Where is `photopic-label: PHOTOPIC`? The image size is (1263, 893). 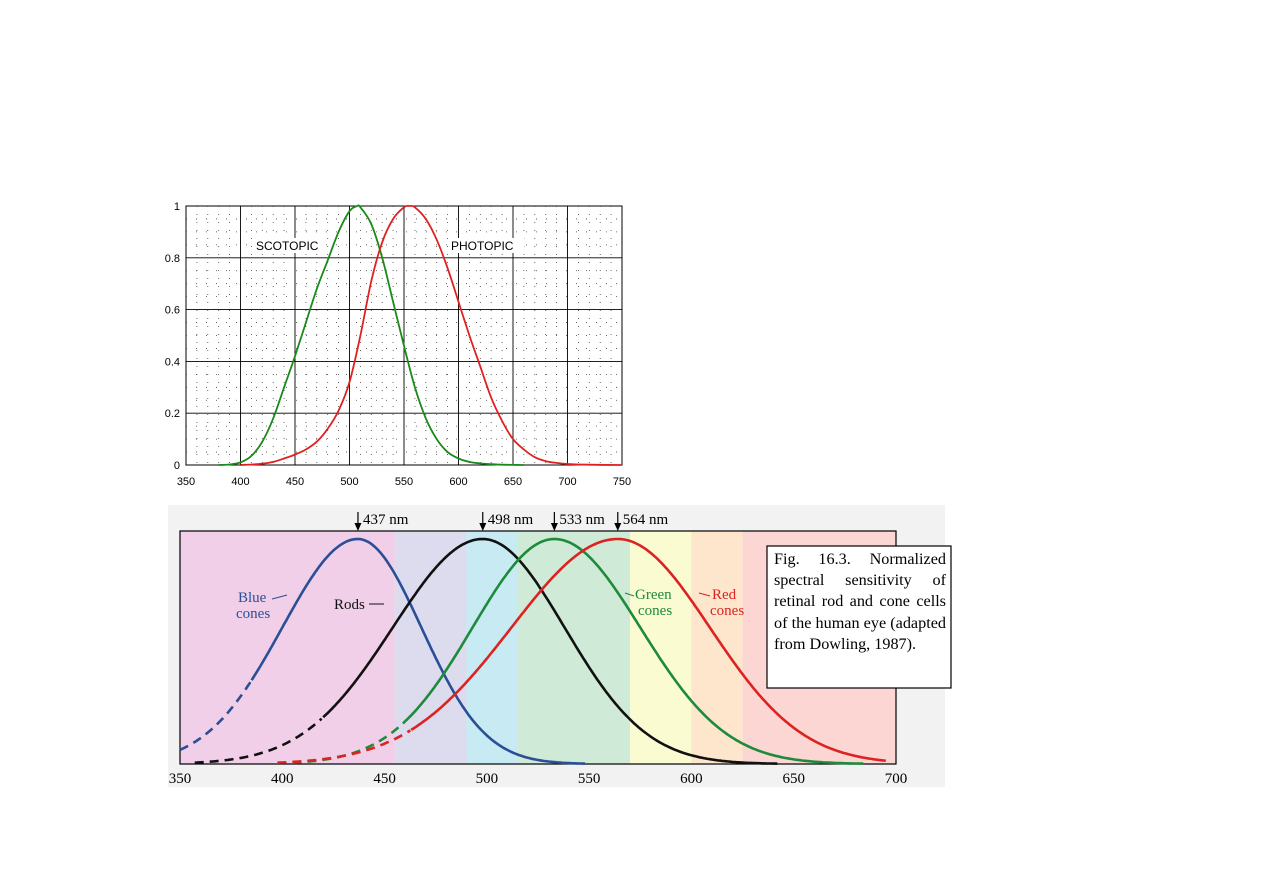
photopic-label: PHOTOPIC is located at coordinates (482, 246).